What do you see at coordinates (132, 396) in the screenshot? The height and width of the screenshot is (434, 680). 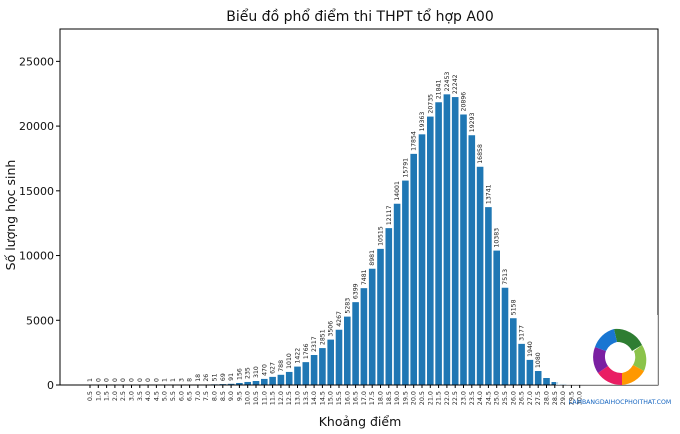 I see `x-tick-label: 3.0` at bounding box center [132, 396].